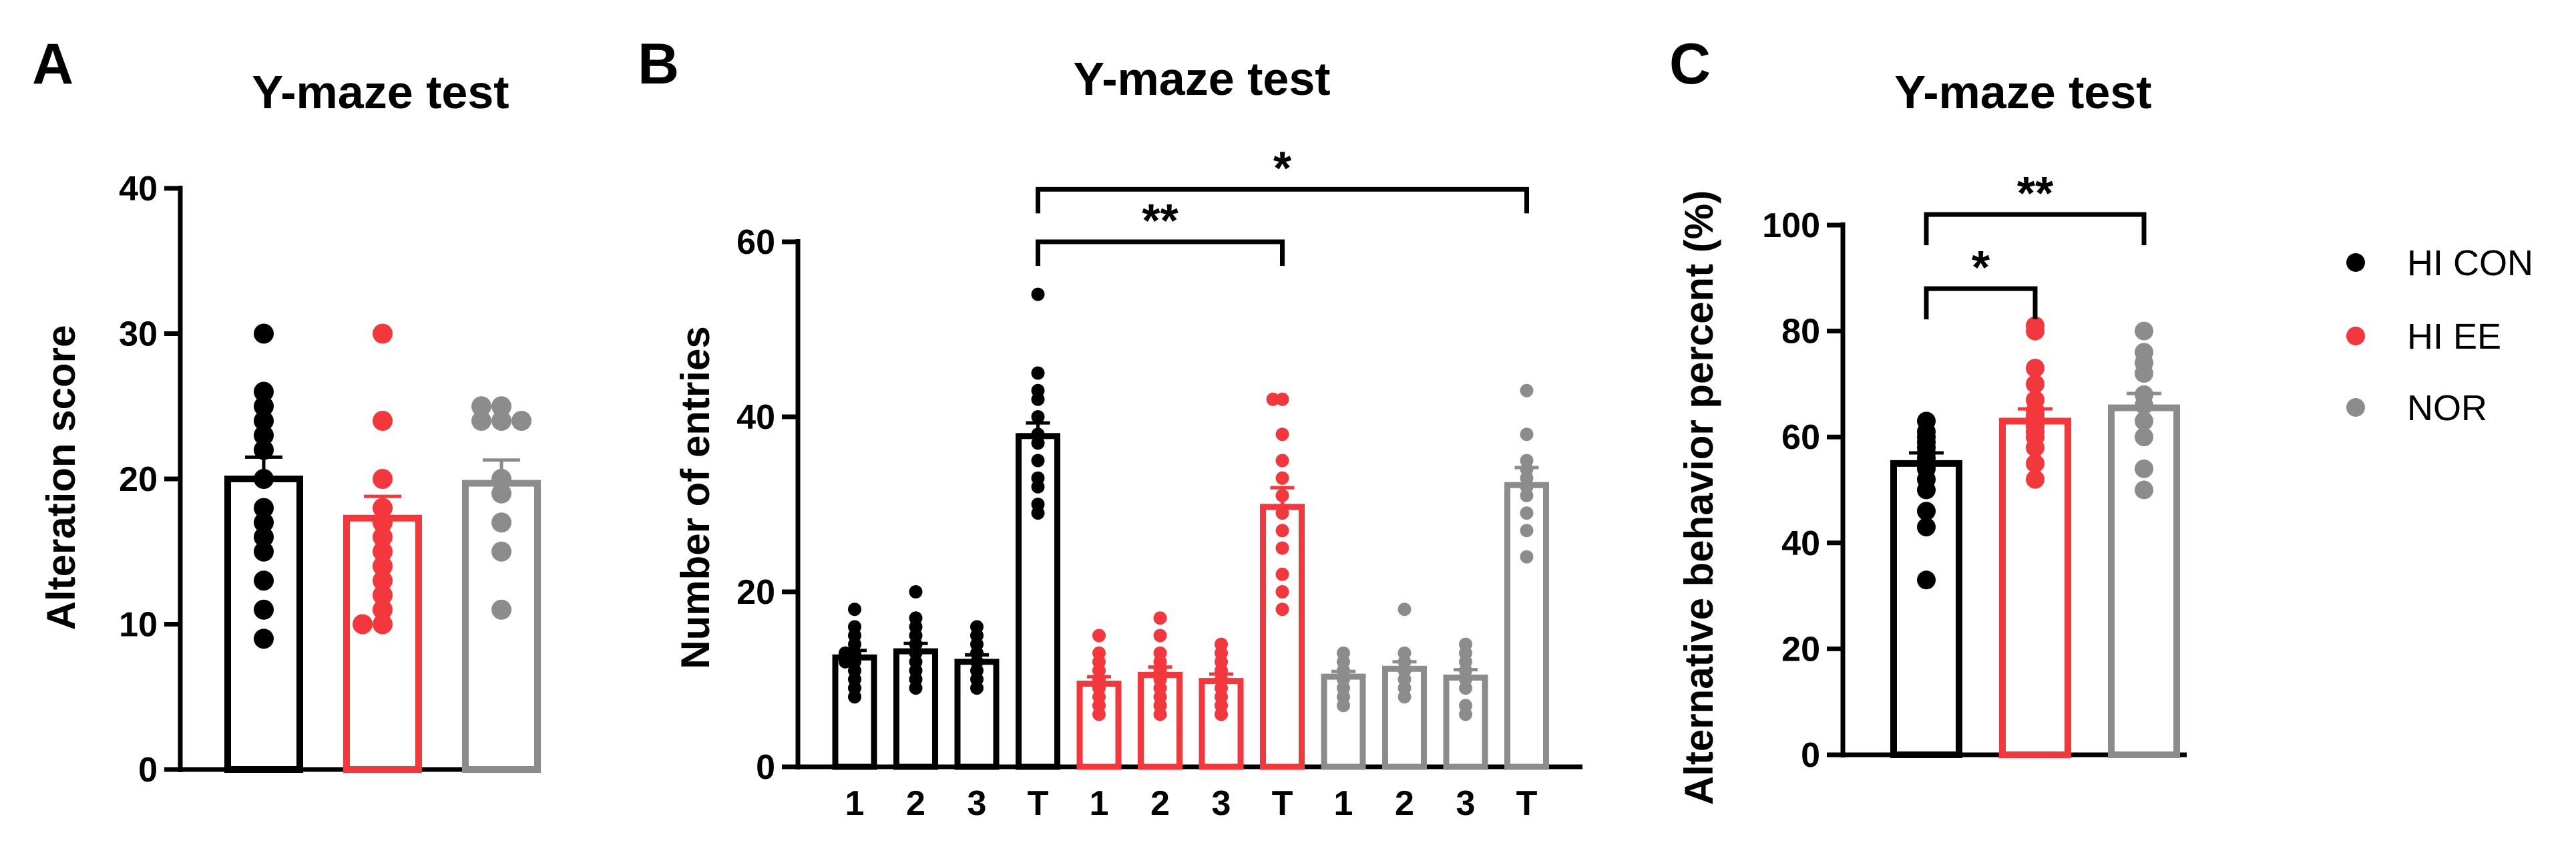  Describe the element at coordinates (755, 592) in the screenshot. I see `panel-b-y-tick-label: 20` at that location.